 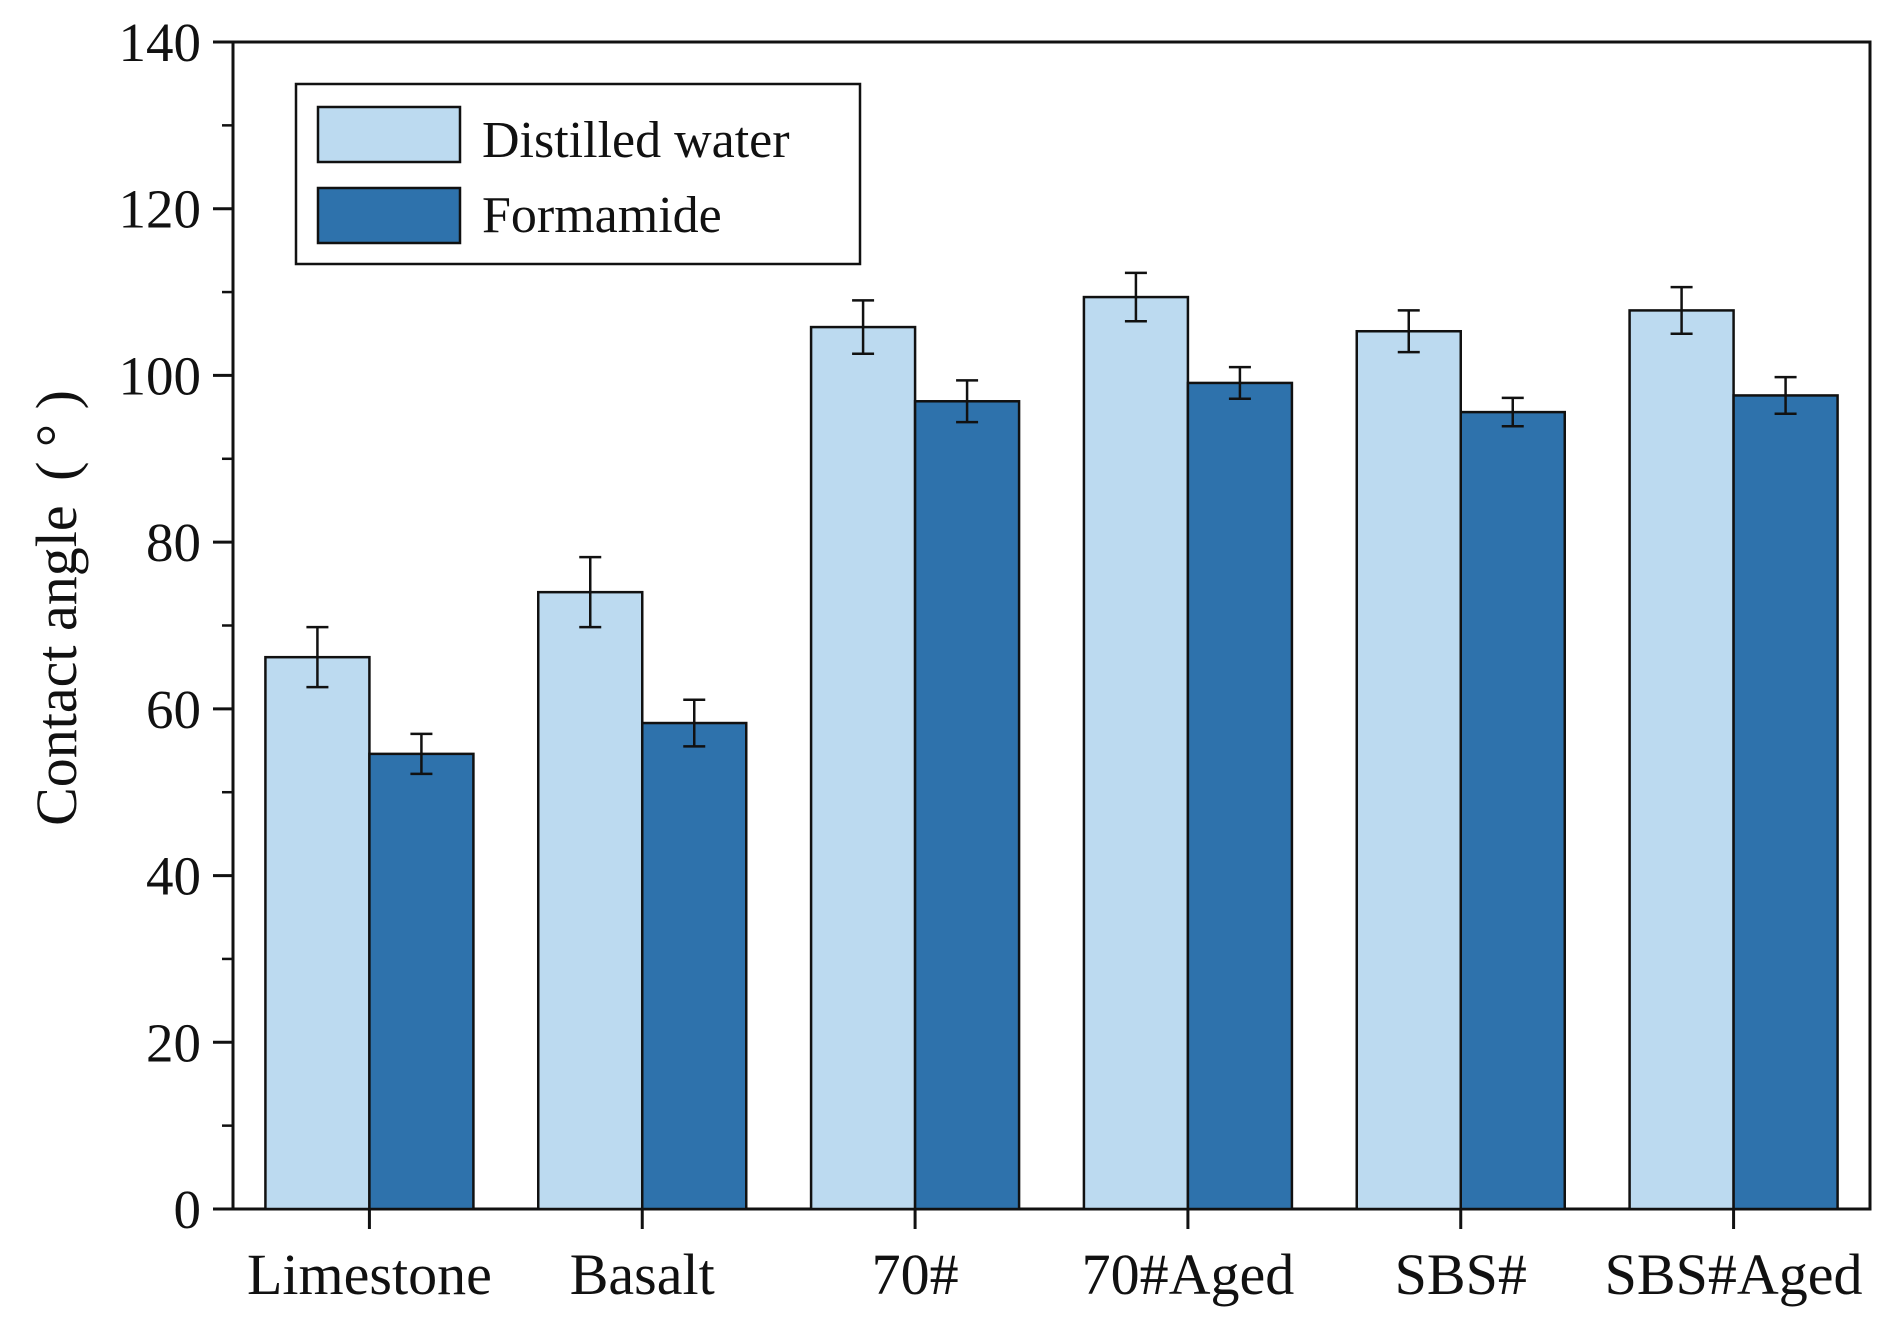 What do you see at coordinates (1461, 1274) in the screenshot?
I see `x-tick-label: SBS#` at bounding box center [1461, 1274].